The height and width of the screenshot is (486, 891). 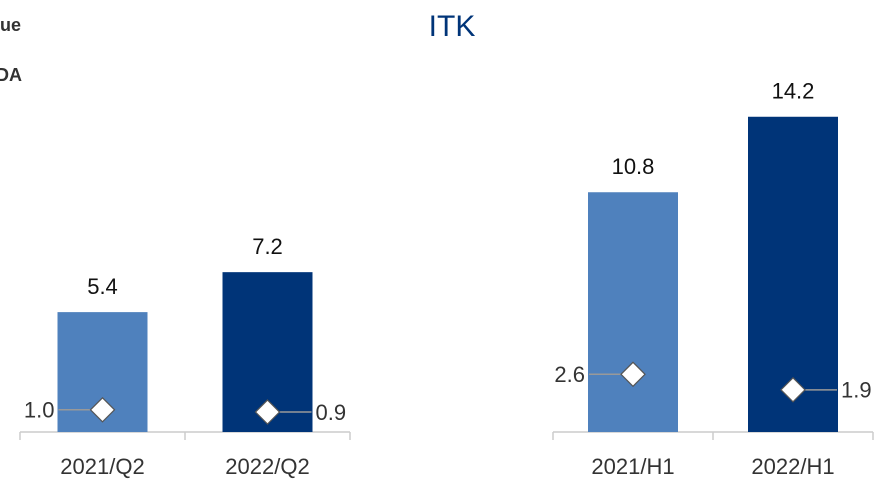 What do you see at coordinates (102, 466) in the screenshot?
I see `x-tick-label: 2021/Q2` at bounding box center [102, 466].